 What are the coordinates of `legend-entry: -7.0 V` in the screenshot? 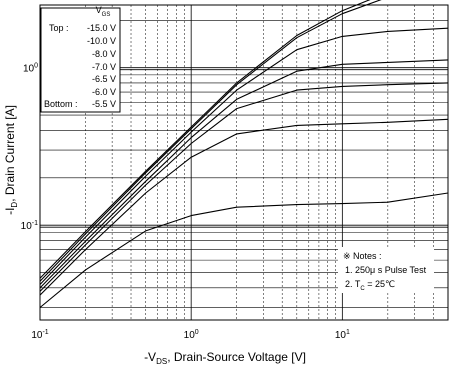 It's located at (104, 67).